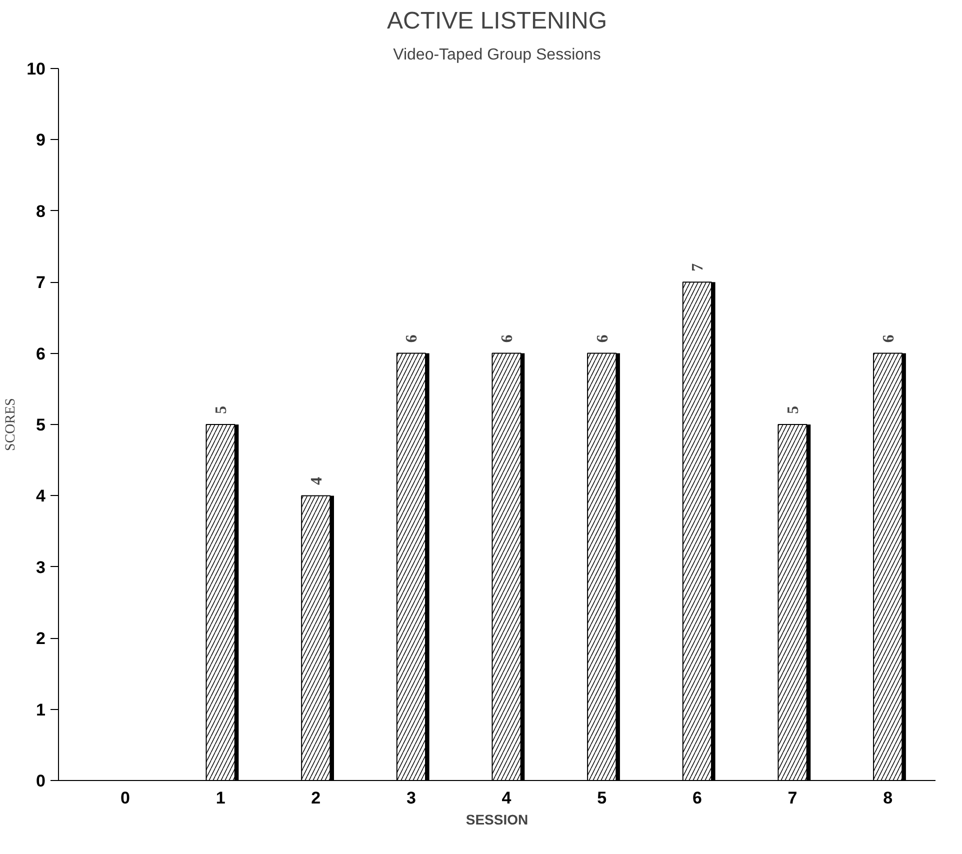  What do you see at coordinates (221, 798) in the screenshot?
I see `x-tick-label: 1` at bounding box center [221, 798].